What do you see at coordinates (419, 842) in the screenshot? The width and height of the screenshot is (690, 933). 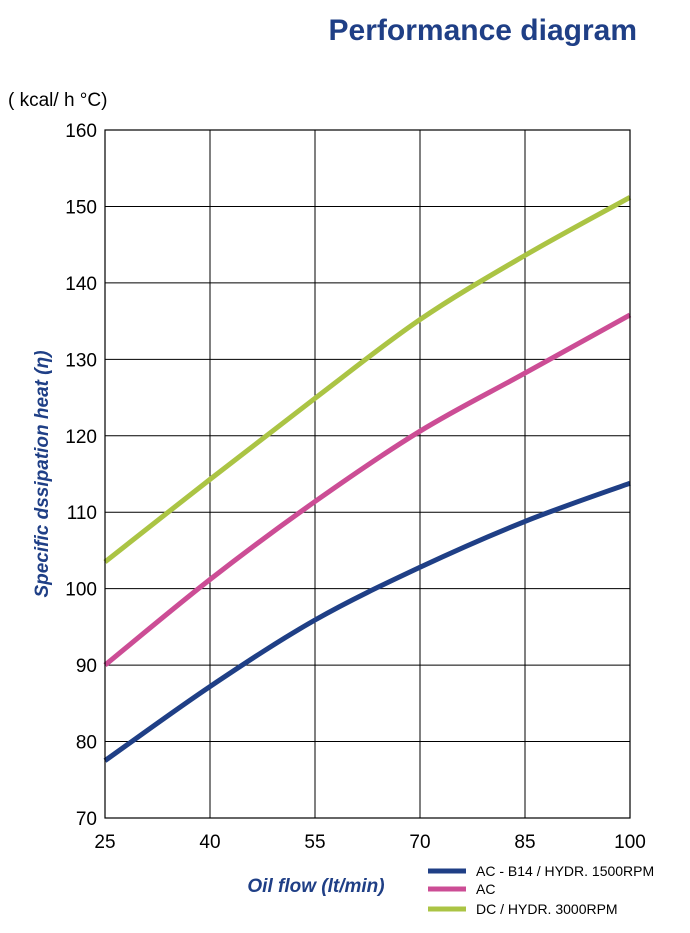 I see `x-tick-label: 70` at bounding box center [419, 842].